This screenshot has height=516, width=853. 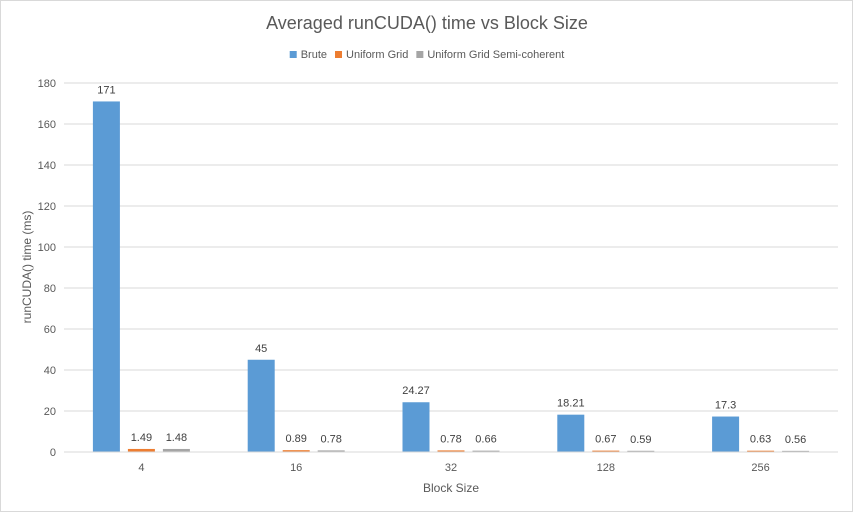 I want to click on legend-item-brute: Brute, so click(x=308, y=55).